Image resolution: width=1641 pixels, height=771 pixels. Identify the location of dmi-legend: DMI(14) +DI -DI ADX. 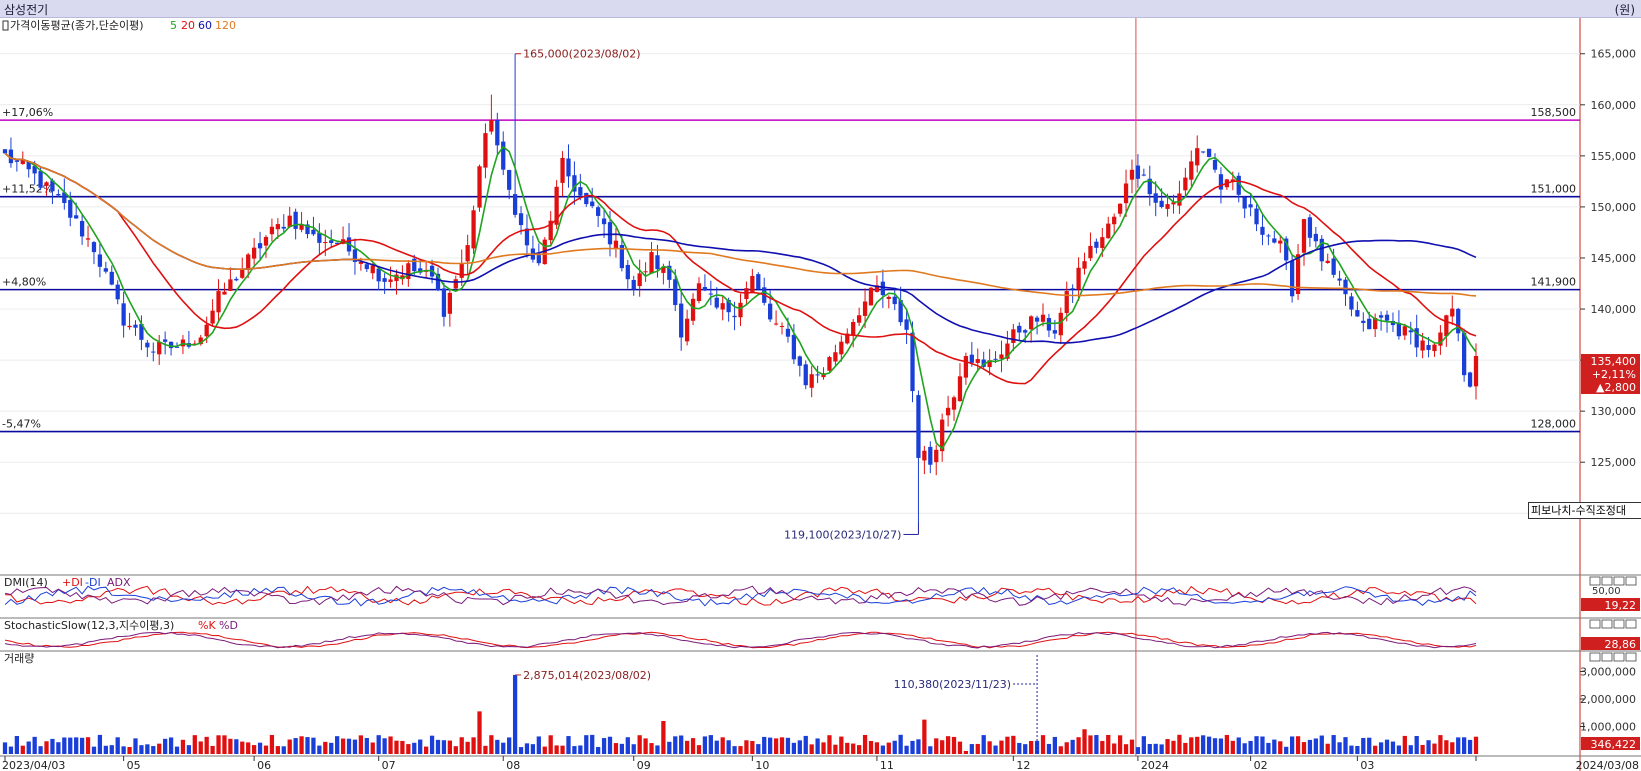
(67, 582).